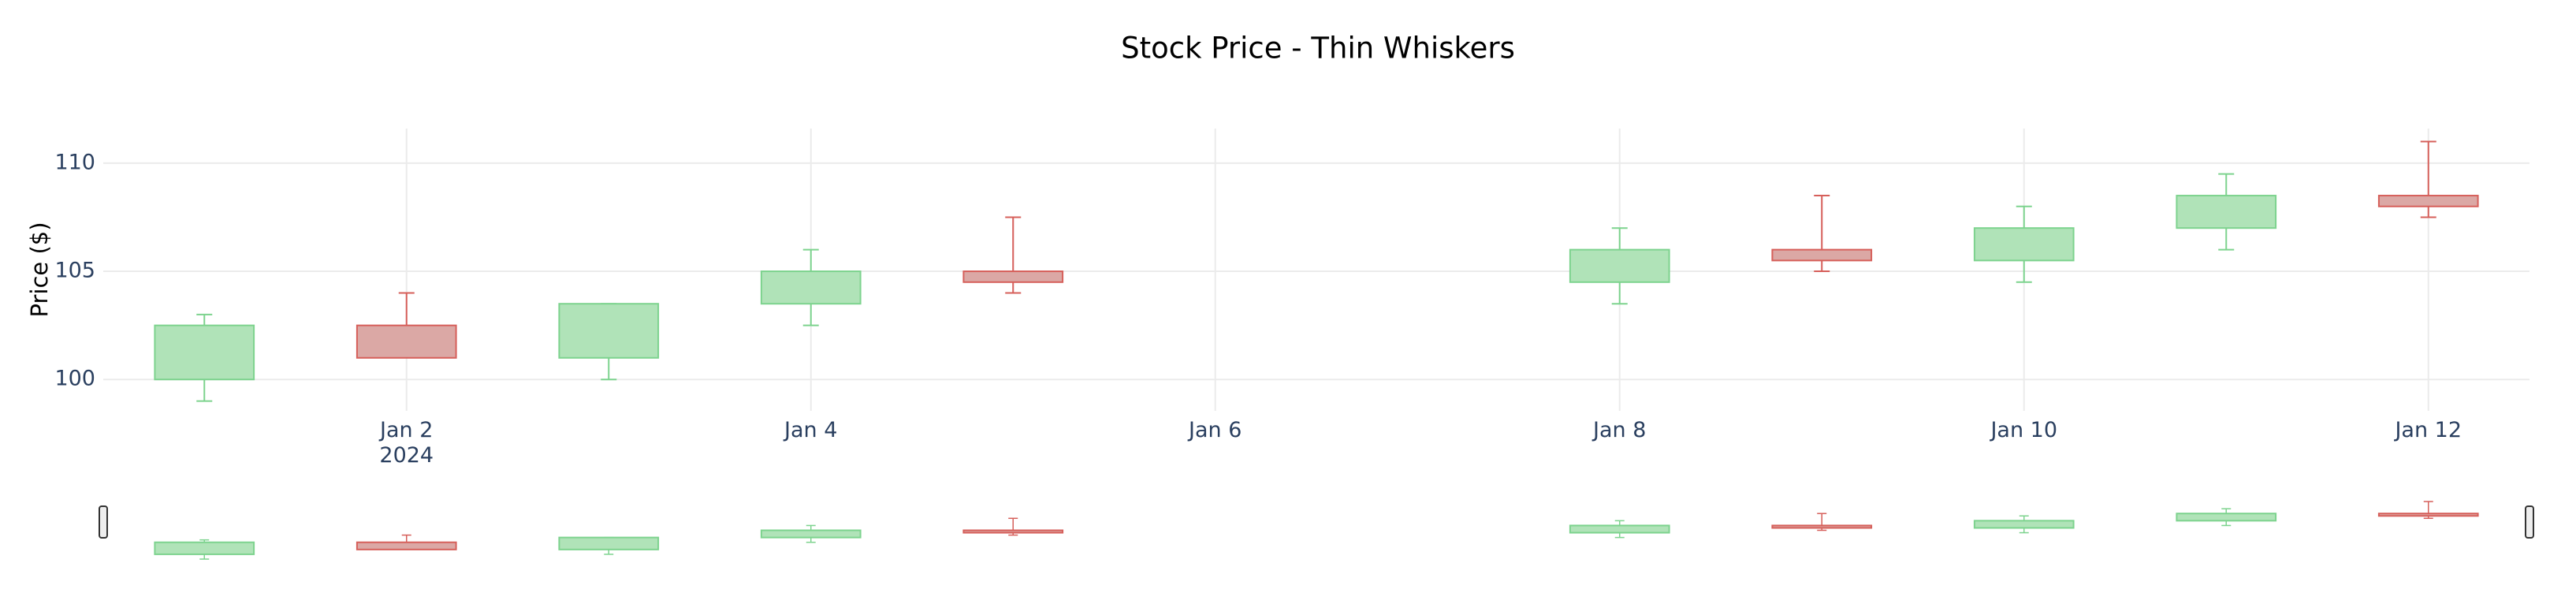 The height and width of the screenshot is (593, 2576). I want to click on y-tick-label: 110, so click(74, 162).